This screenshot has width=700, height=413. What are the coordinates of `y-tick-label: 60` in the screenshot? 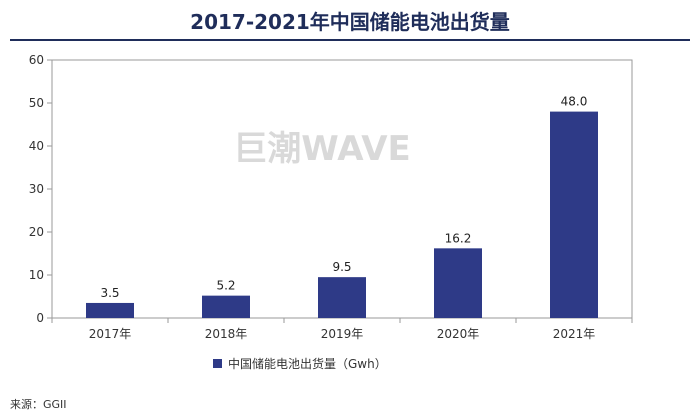 It's located at (36, 60).